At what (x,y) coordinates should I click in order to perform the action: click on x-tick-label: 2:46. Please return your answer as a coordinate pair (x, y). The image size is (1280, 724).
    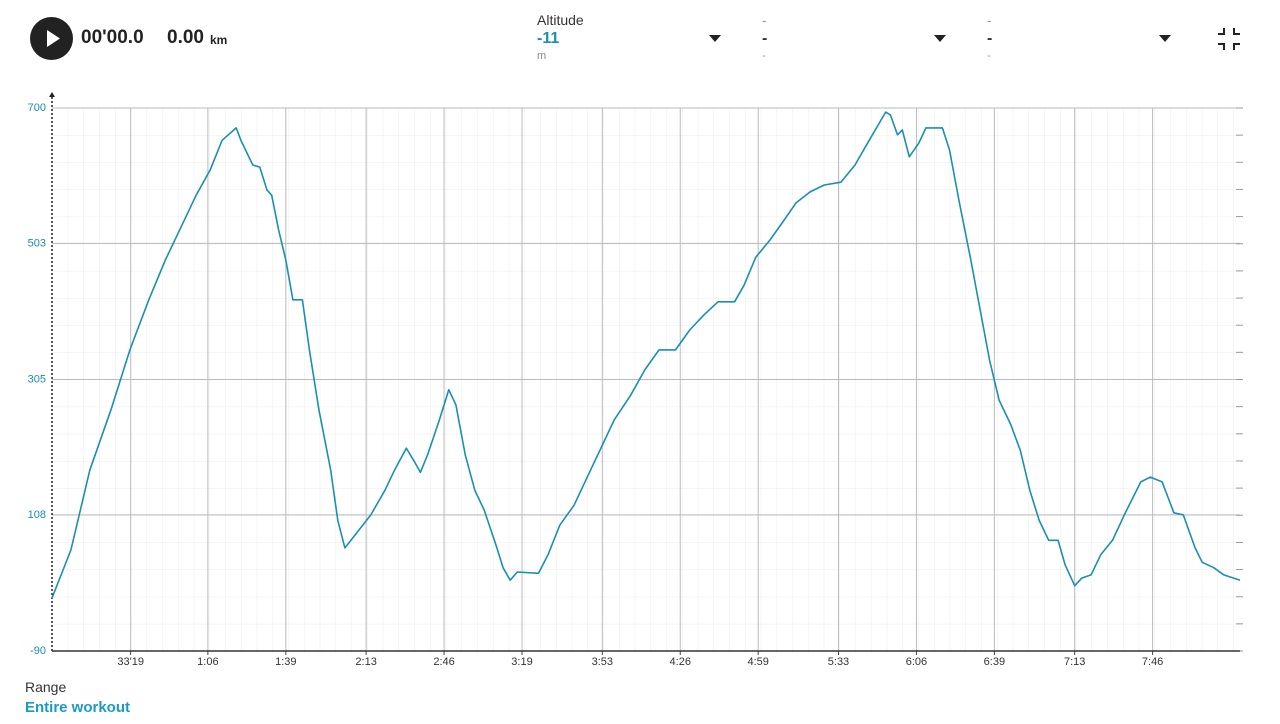
    Looking at the image, I should click on (443, 662).